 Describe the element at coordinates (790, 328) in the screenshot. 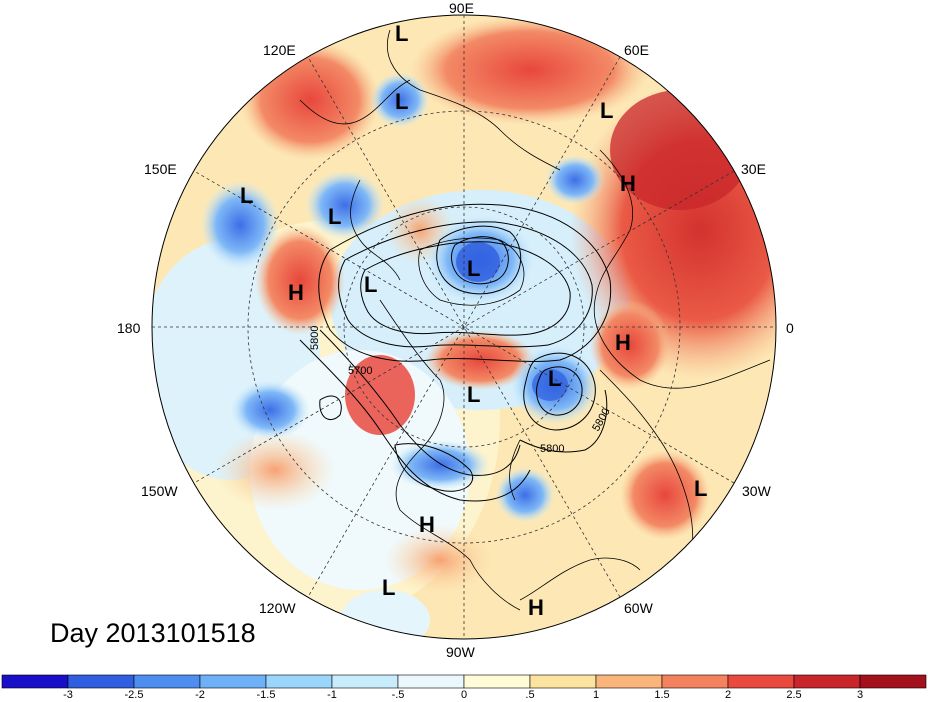

I see `lon-label-0: 0` at that location.